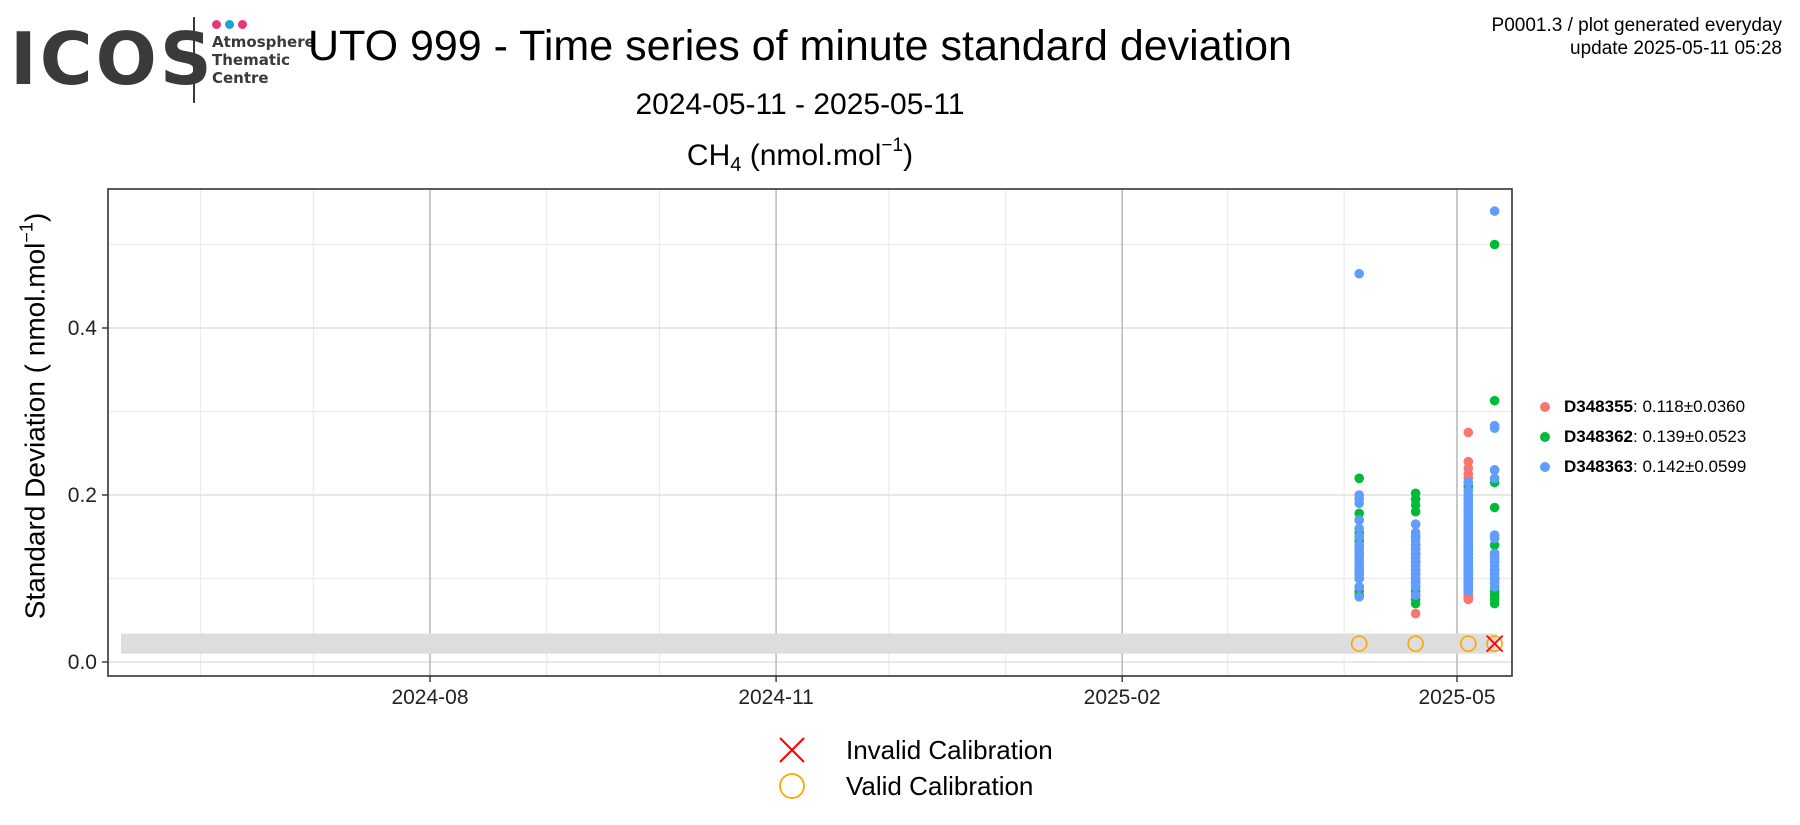  What do you see at coordinates (240, 78) in the screenshot?
I see `logo-line: Centre` at bounding box center [240, 78].